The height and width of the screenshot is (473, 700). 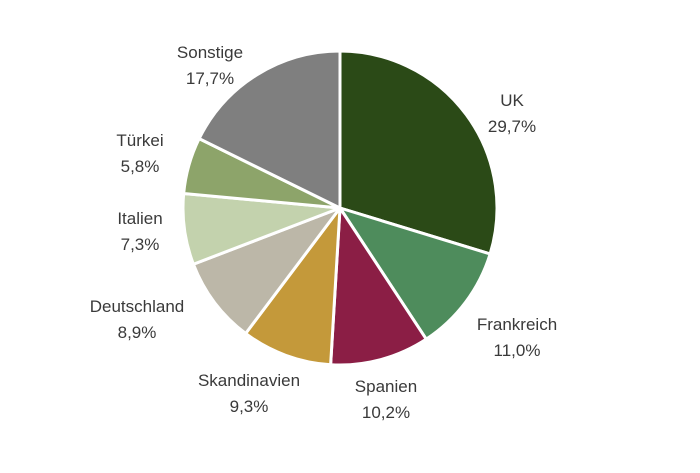 I want to click on pie-slice-uk, so click(x=418, y=152).